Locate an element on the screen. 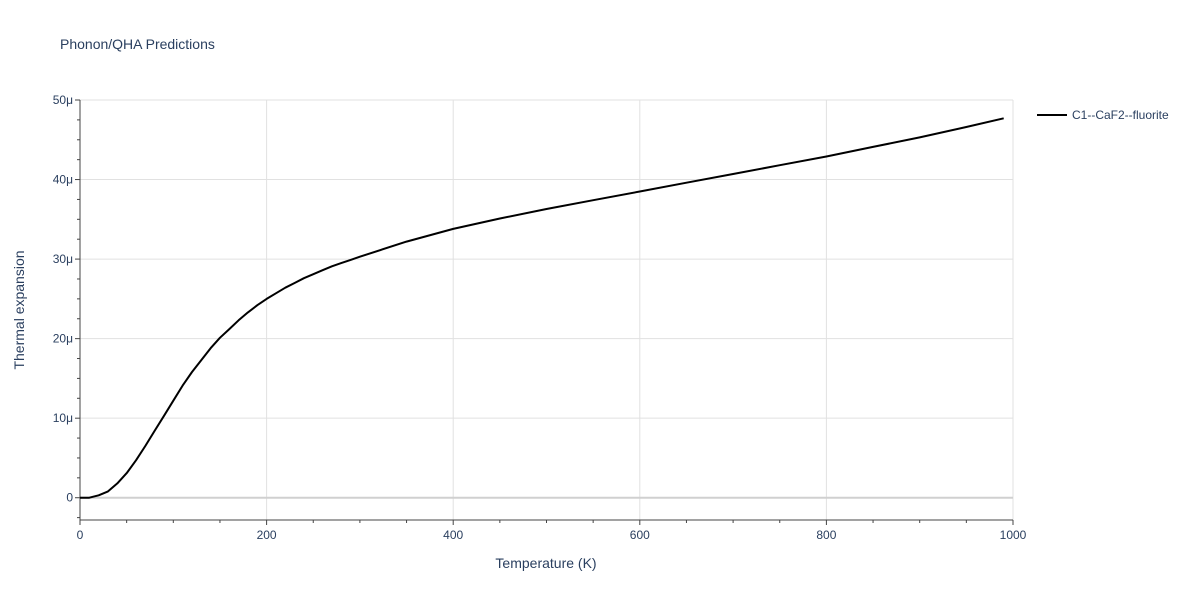  y-tick-label: 30μ is located at coordinates (63, 259).